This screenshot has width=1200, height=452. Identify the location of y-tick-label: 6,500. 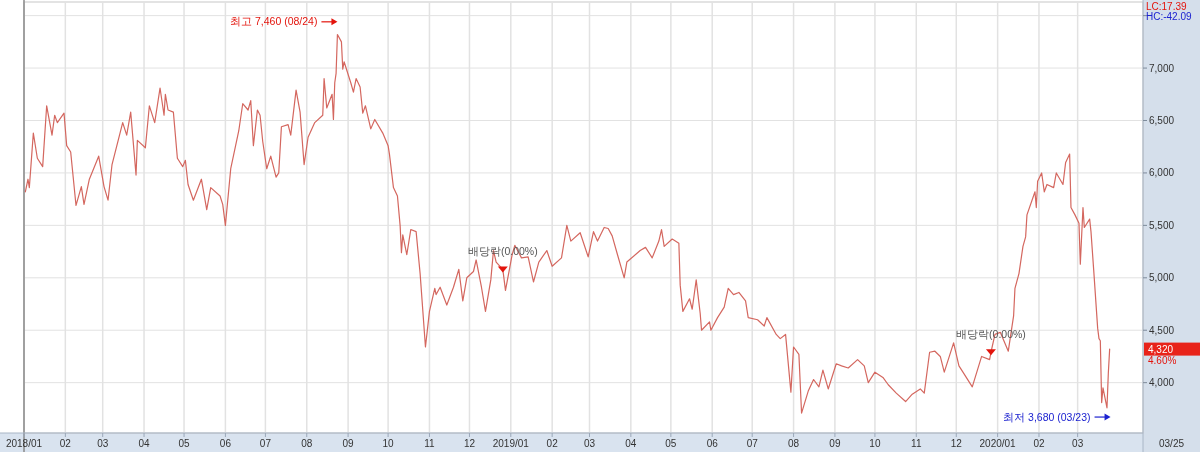
(1162, 120).